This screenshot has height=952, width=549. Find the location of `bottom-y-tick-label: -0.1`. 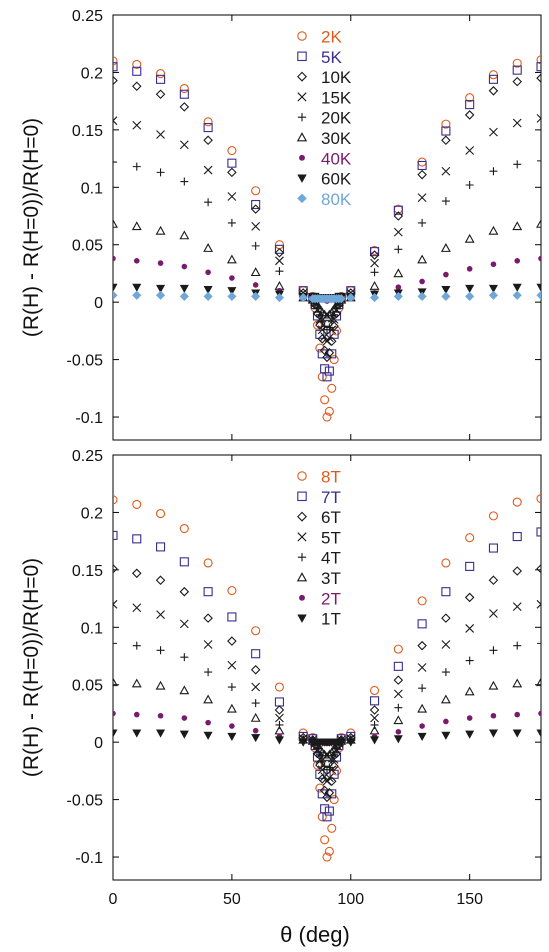

bottom-y-tick-label: -0.1 is located at coordinates (89, 858).